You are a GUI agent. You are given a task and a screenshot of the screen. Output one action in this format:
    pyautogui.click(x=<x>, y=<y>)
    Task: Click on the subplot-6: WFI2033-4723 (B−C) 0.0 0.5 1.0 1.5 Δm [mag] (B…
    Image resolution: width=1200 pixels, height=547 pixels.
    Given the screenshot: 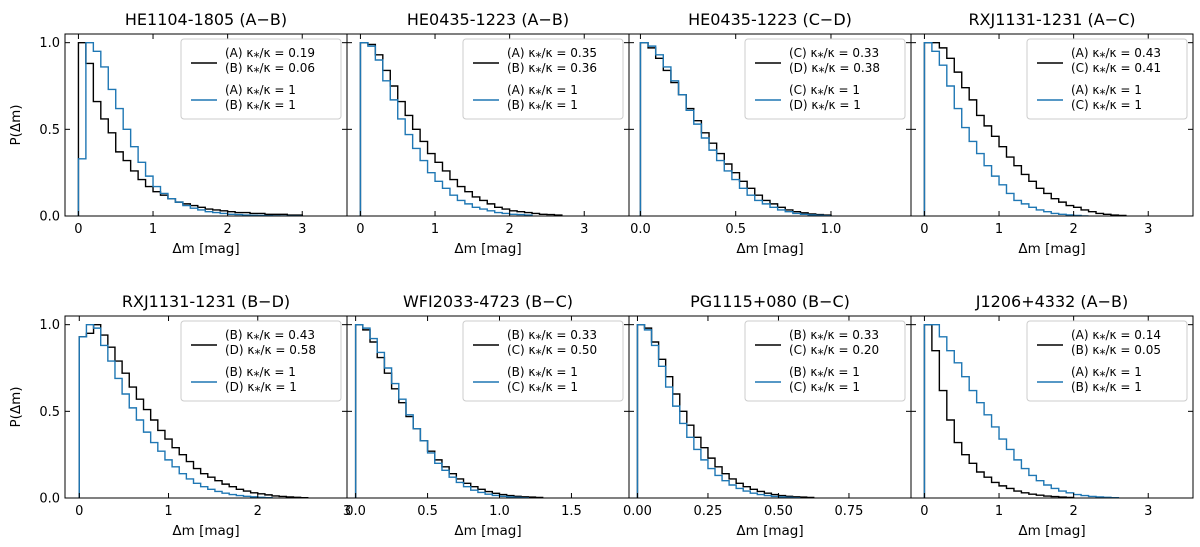 What is the action you would take?
    pyautogui.click(x=487, y=415)
    